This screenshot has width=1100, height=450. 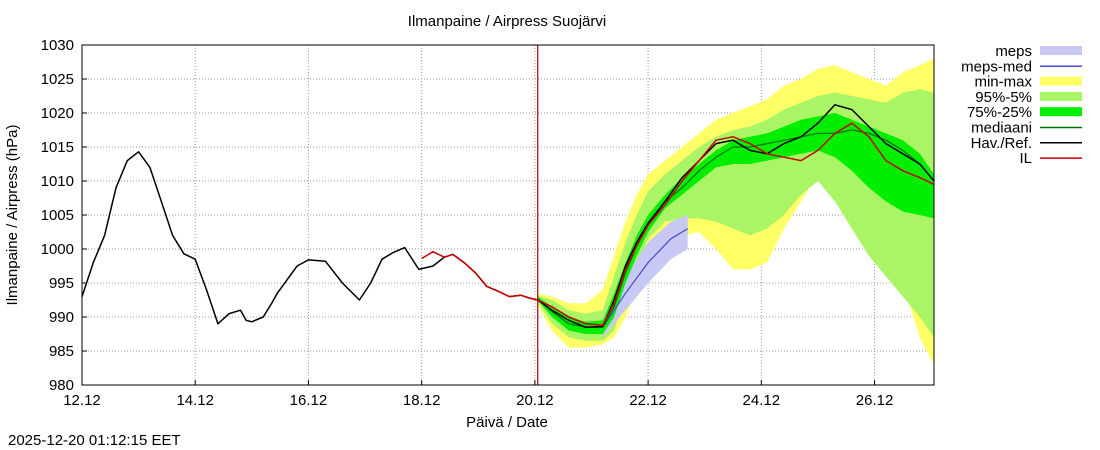 What do you see at coordinates (82, 400) in the screenshot?
I see `x-tick-label: 12.12` at bounding box center [82, 400].